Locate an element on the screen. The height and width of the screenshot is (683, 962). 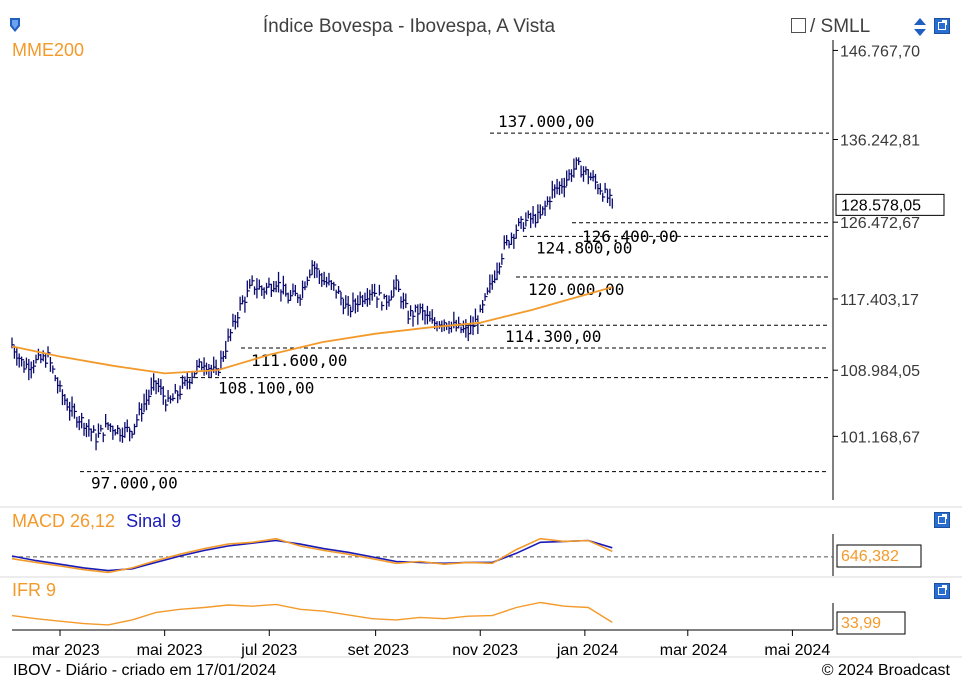
compare-toggle: / SMLL is located at coordinates (830, 27).